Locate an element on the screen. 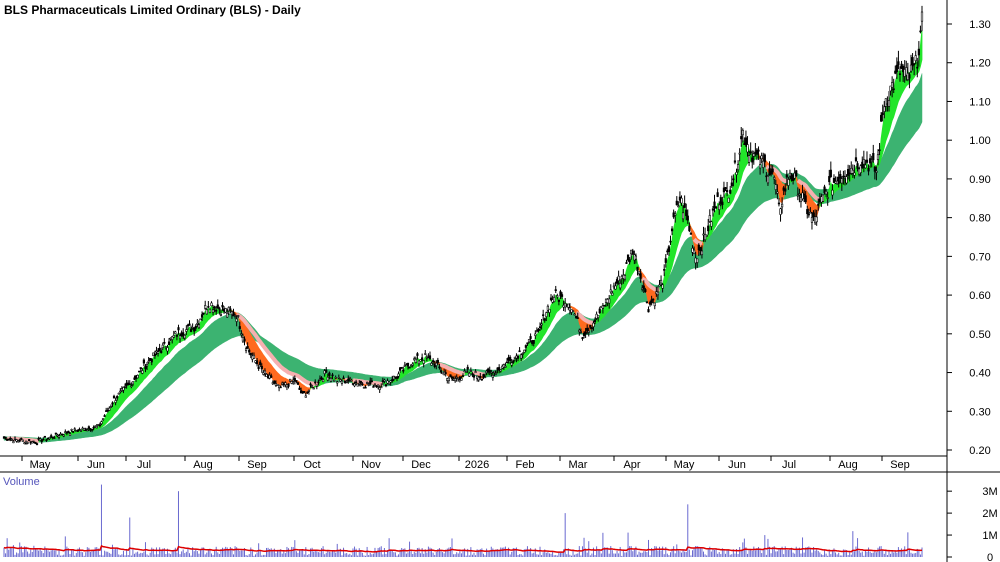  month-label: Dec is located at coordinates (421, 465).